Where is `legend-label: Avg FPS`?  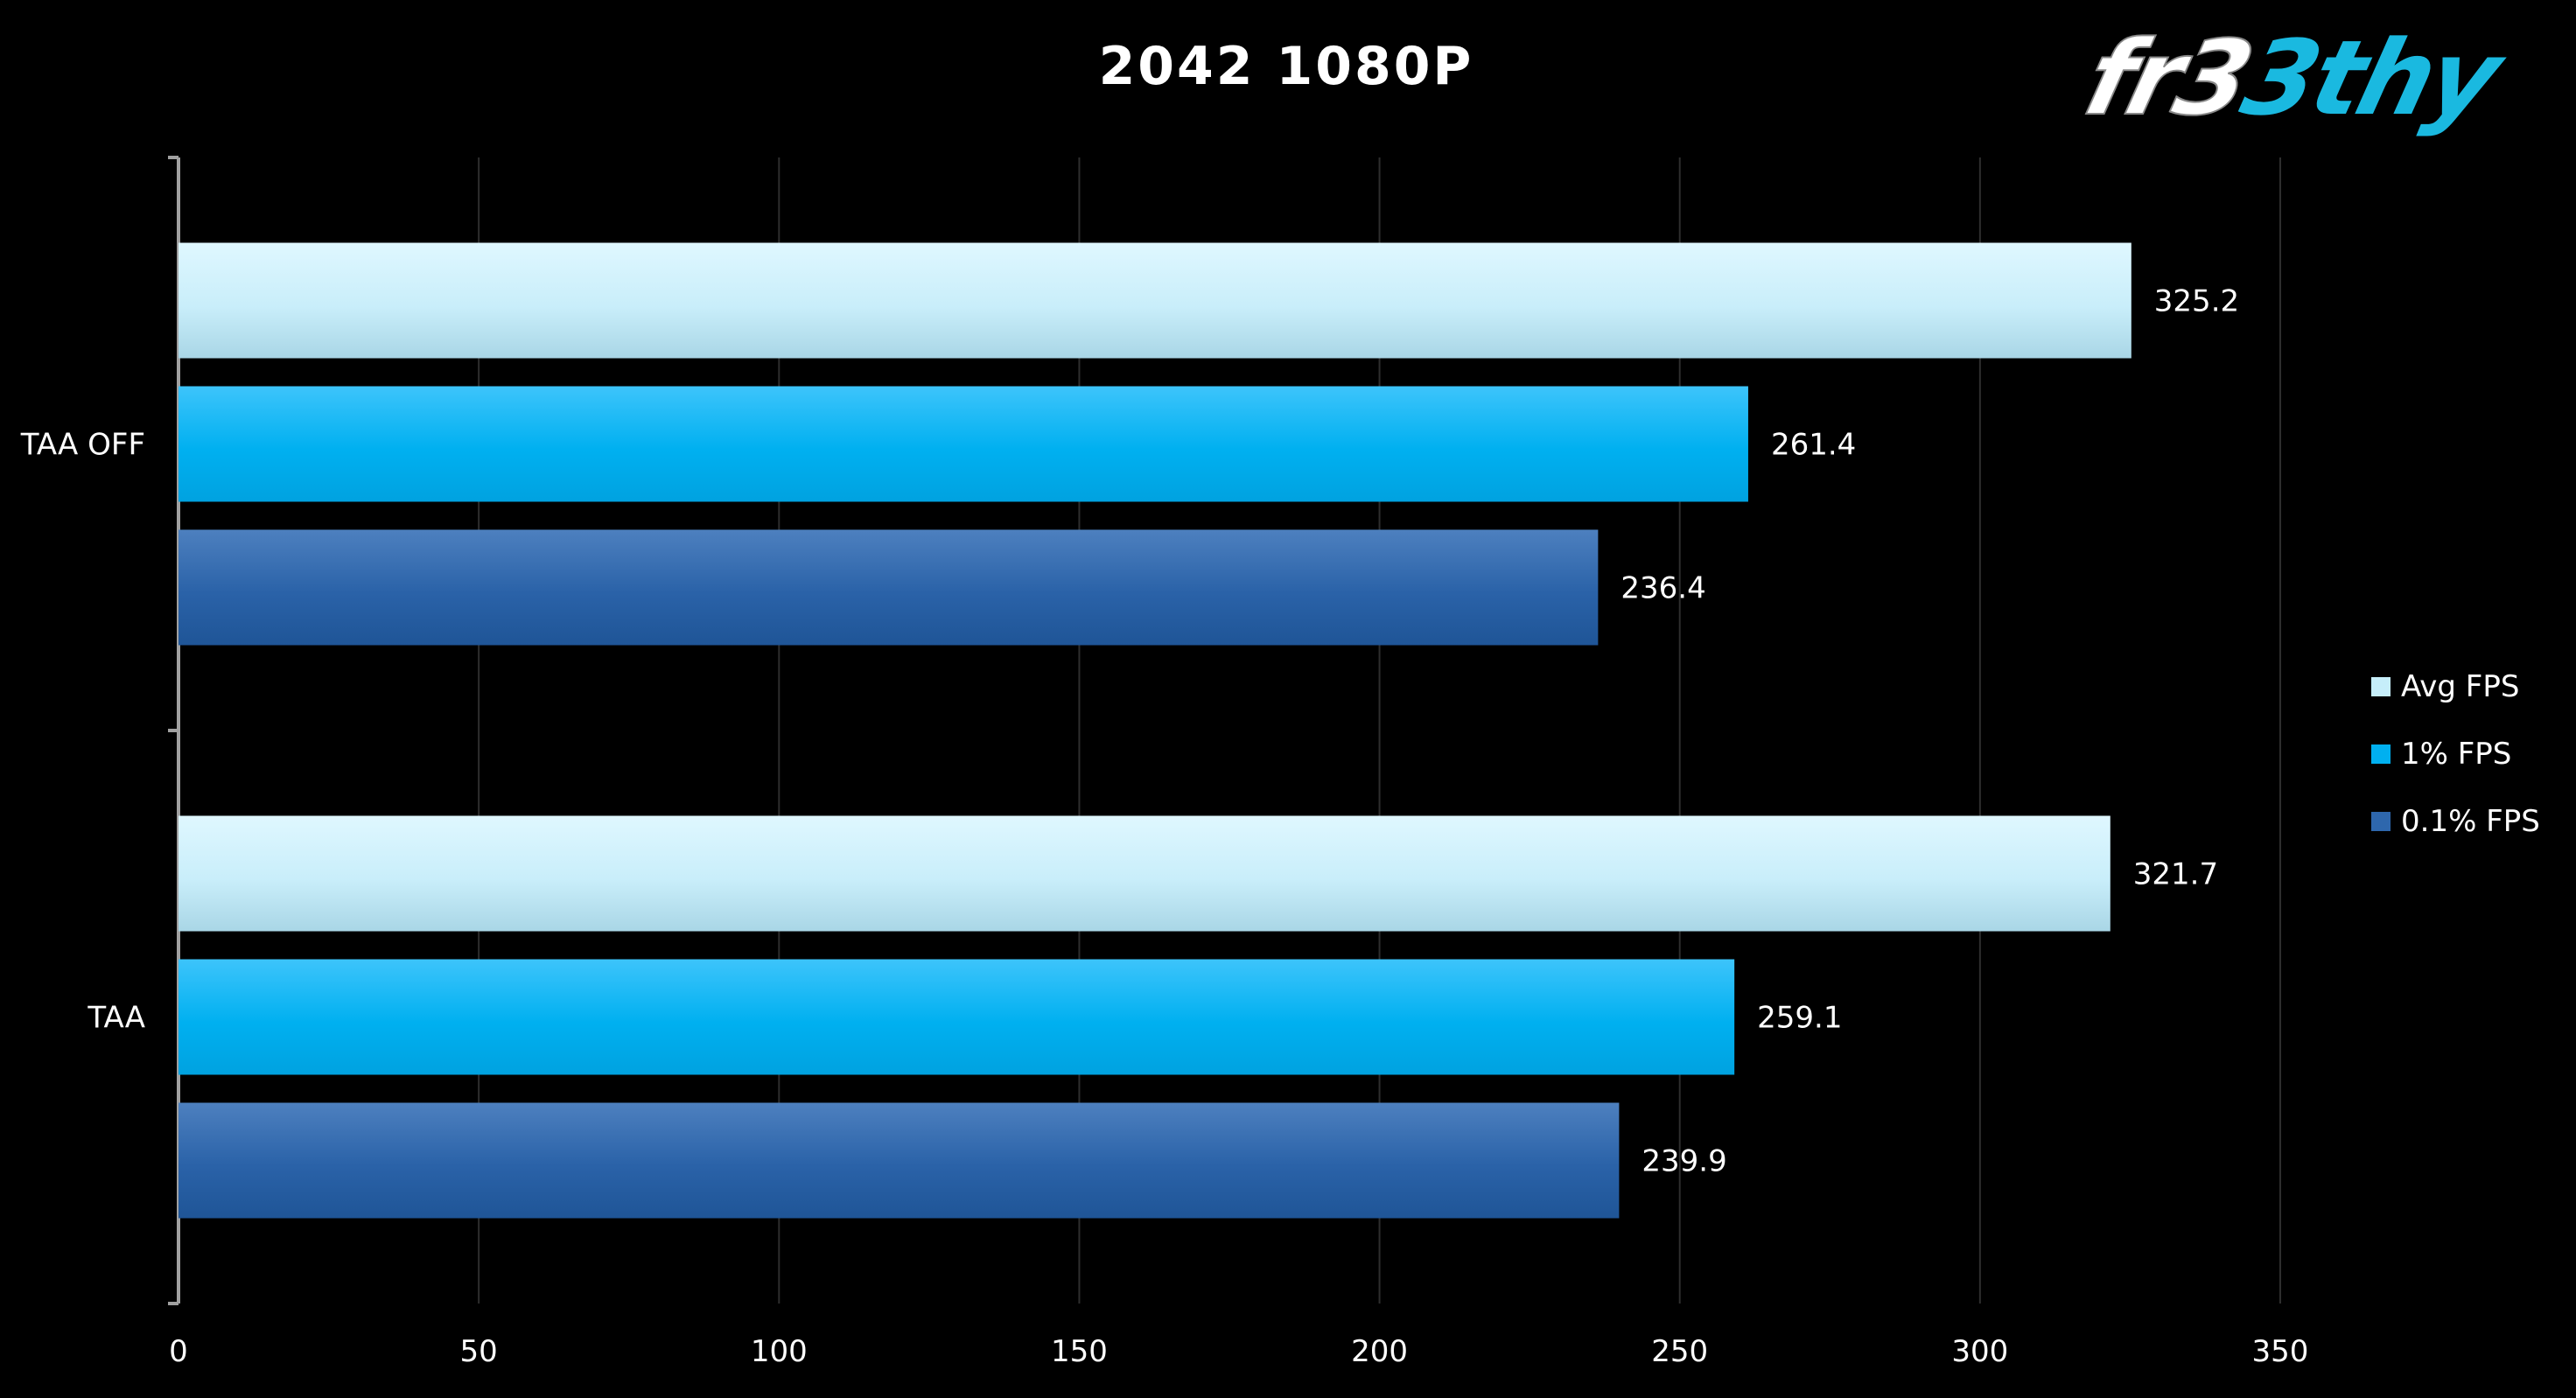
legend-label: Avg FPS is located at coordinates (2460, 686).